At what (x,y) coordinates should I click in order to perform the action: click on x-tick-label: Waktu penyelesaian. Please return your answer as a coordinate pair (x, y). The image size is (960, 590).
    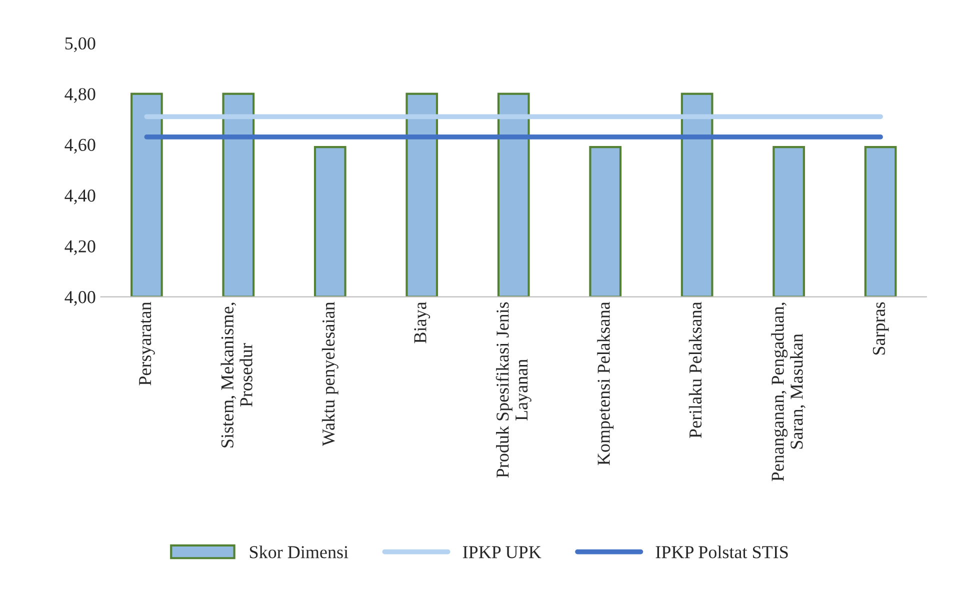
    Looking at the image, I should click on (330, 374).